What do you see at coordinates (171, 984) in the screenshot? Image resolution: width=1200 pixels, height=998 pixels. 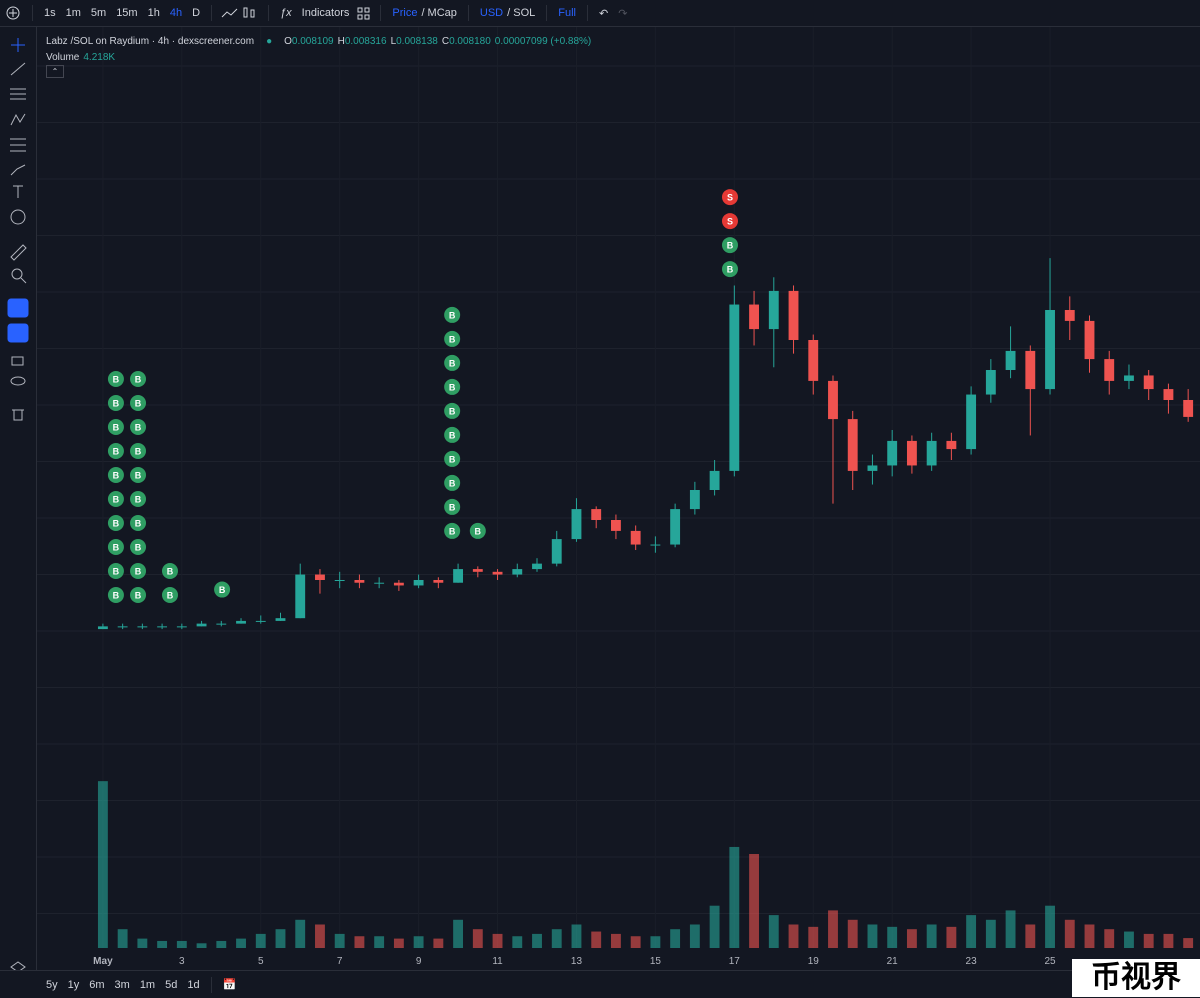 I see `range-button: 5d` at bounding box center [171, 984].